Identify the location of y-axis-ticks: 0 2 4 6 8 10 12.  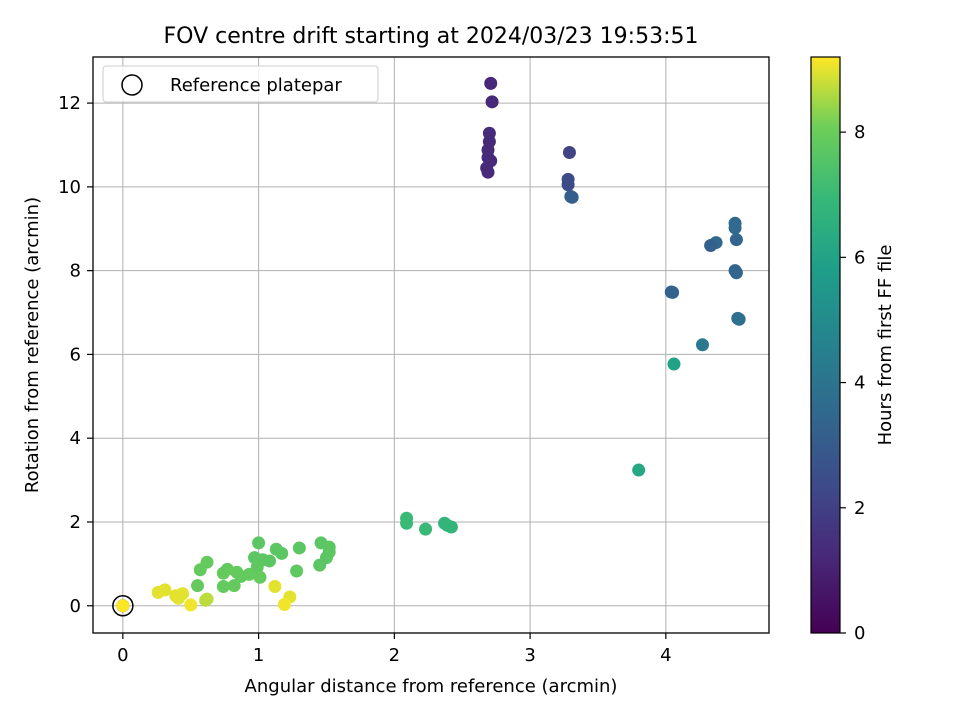
(75, 355).